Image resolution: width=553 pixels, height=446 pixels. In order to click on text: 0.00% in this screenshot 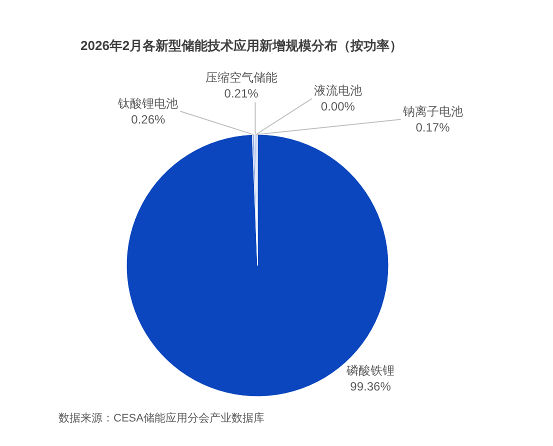, I will do `click(337, 107)`.